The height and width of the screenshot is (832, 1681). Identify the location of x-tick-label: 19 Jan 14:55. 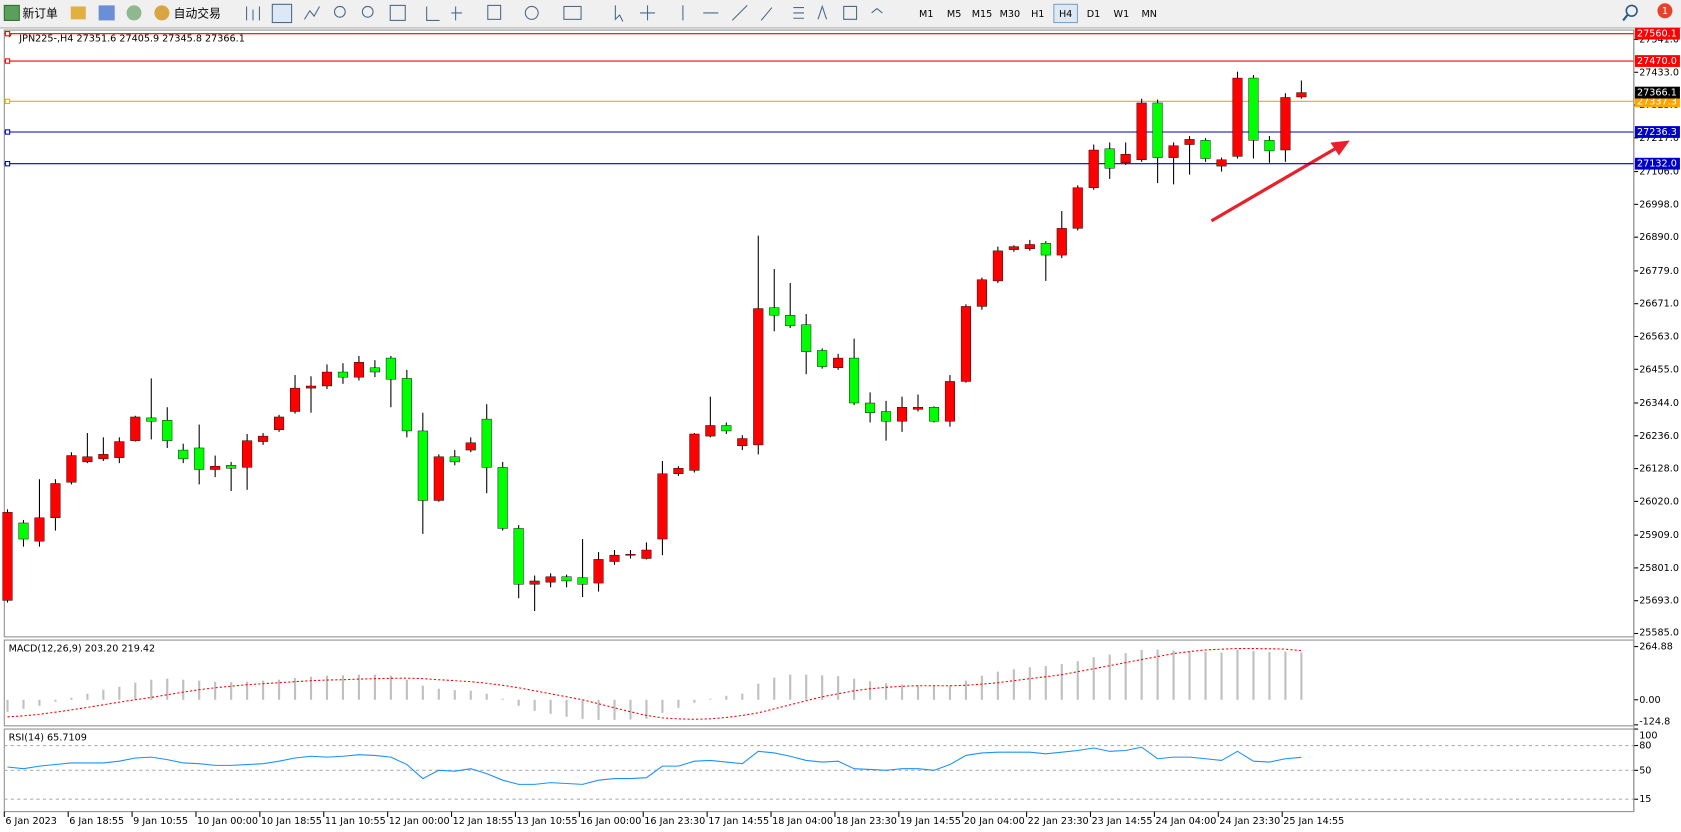
(930, 821).